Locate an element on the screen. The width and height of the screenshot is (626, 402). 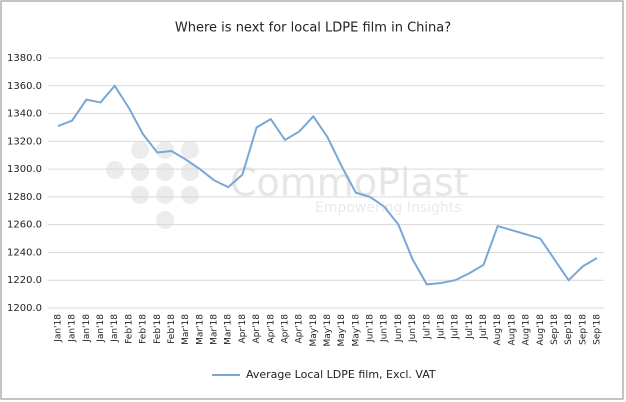
y-tick-label: 1320.0 is located at coordinates (24, 141).